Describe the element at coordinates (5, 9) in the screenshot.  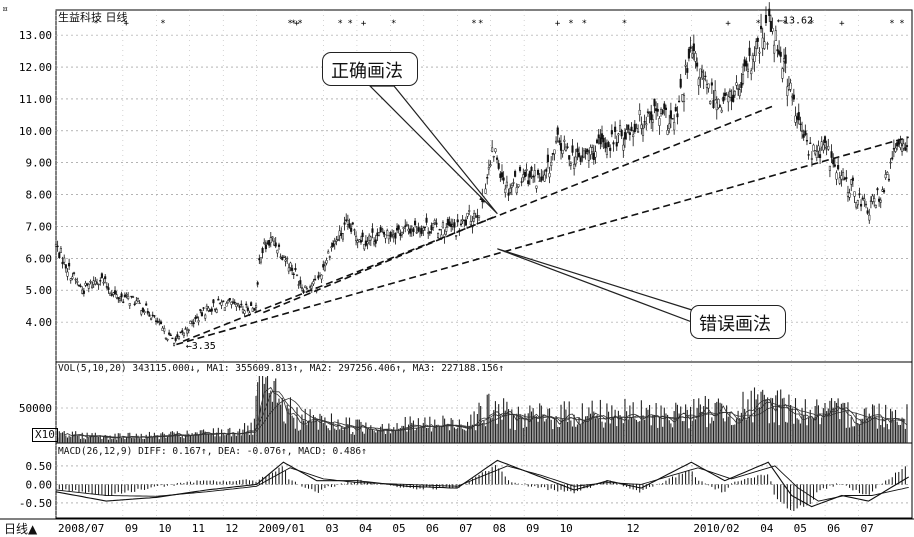
I see `corner-glyph: ¤` at that location.